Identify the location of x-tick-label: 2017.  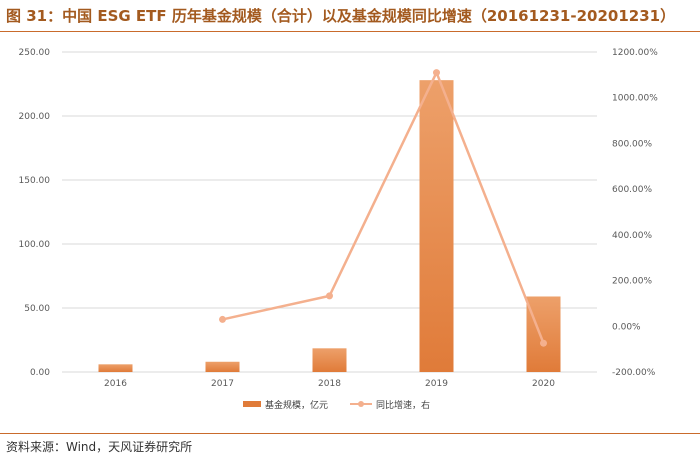
(222, 384).